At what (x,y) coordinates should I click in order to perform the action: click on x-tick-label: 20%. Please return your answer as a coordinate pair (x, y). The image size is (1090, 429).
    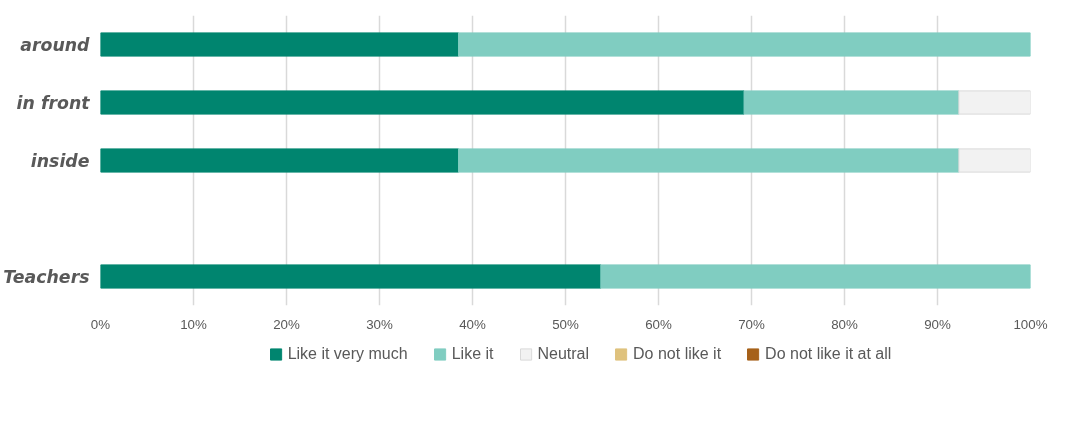
    Looking at the image, I should click on (286, 324).